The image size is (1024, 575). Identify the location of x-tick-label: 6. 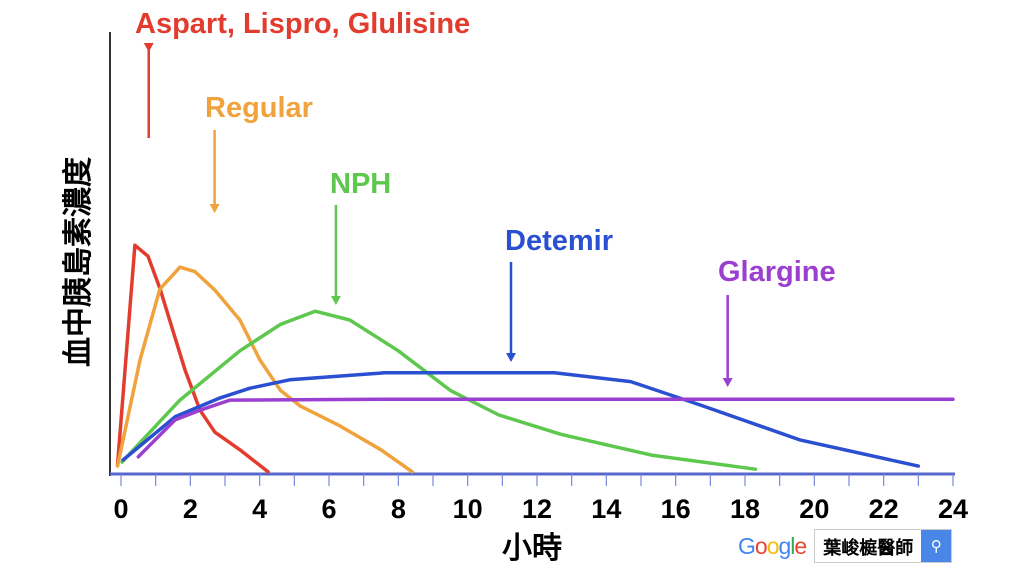
(328, 509).